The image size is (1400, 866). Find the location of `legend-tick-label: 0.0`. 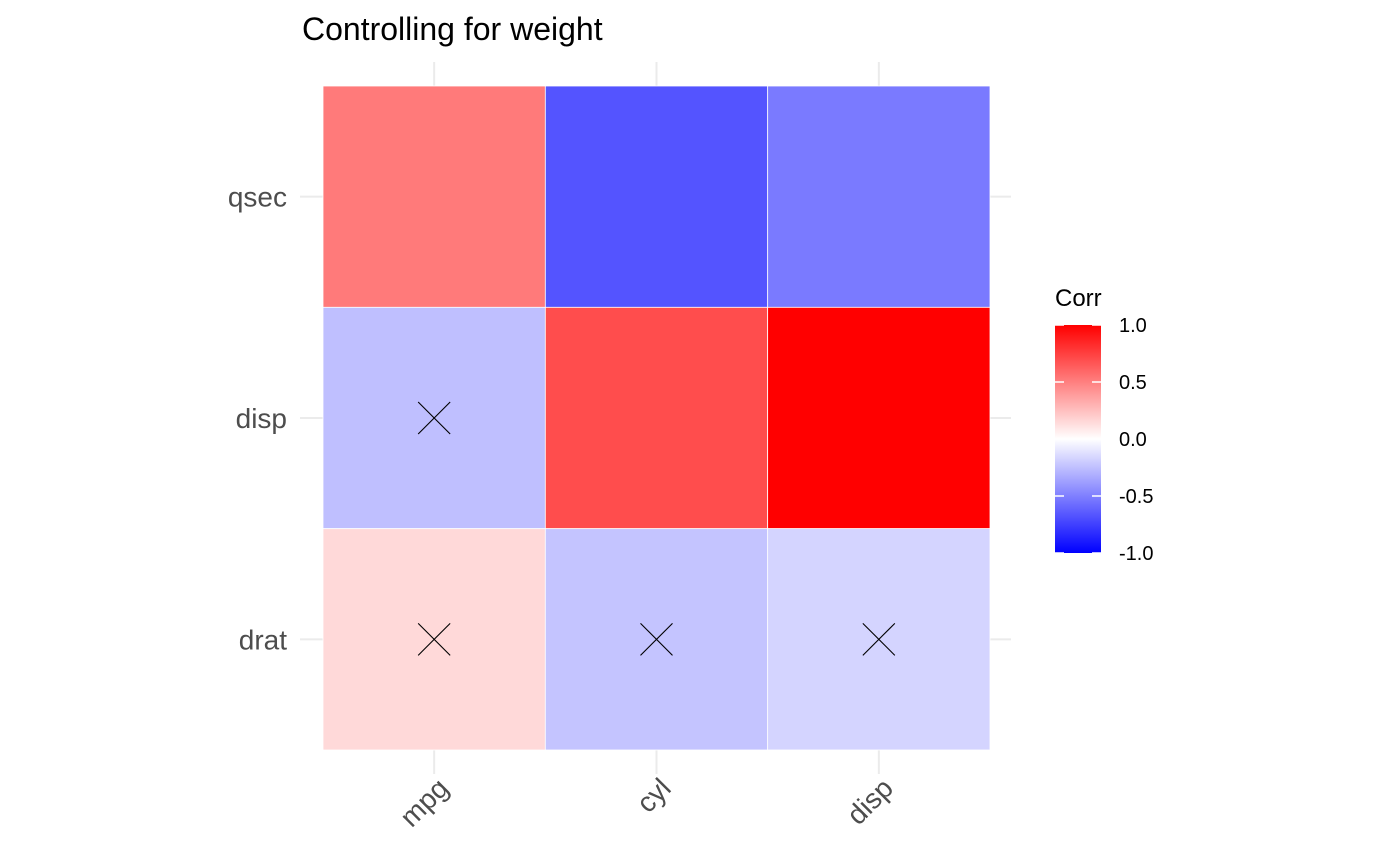

legend-tick-label: 0.0 is located at coordinates (1133, 440).